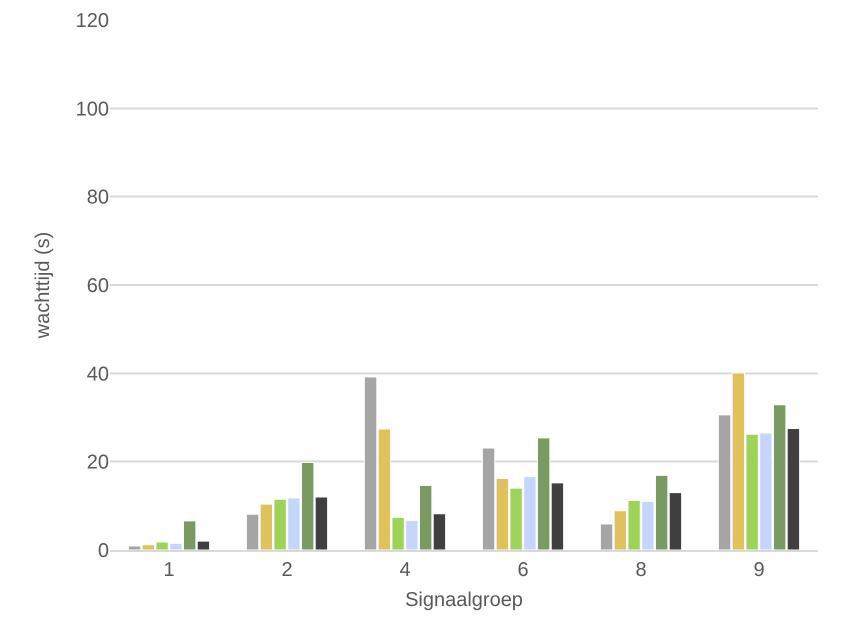  What do you see at coordinates (97, 374) in the screenshot?
I see `y-tick-label: 40` at bounding box center [97, 374].